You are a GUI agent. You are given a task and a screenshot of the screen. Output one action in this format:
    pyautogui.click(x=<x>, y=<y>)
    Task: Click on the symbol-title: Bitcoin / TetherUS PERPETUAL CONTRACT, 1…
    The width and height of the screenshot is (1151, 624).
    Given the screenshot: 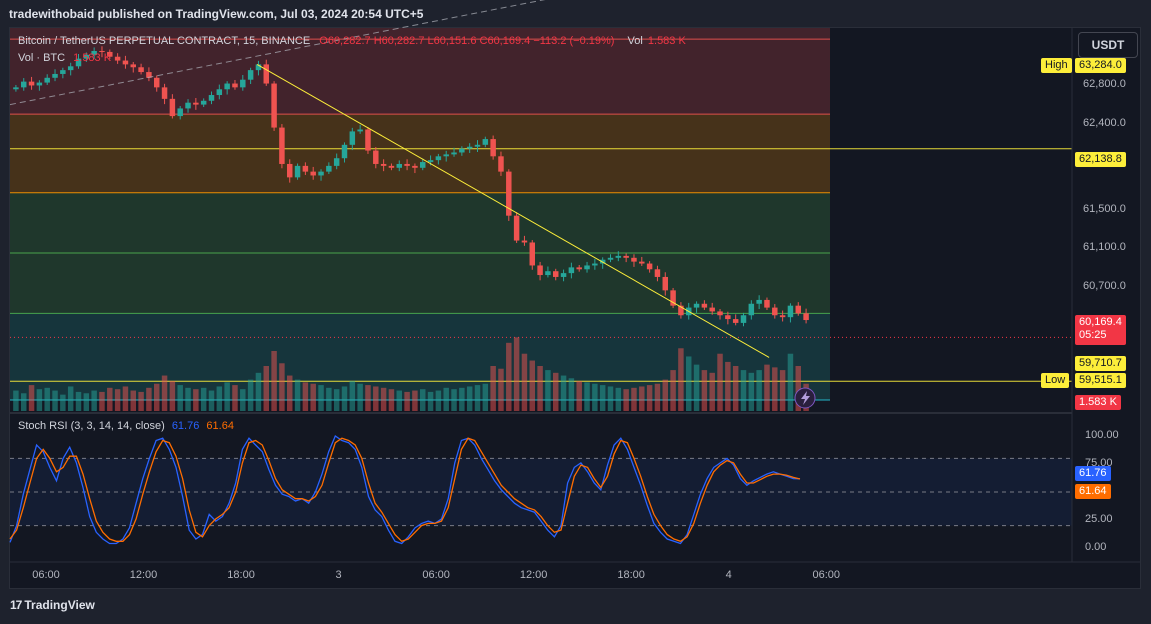 What is the action you would take?
    pyautogui.click(x=164, y=41)
    